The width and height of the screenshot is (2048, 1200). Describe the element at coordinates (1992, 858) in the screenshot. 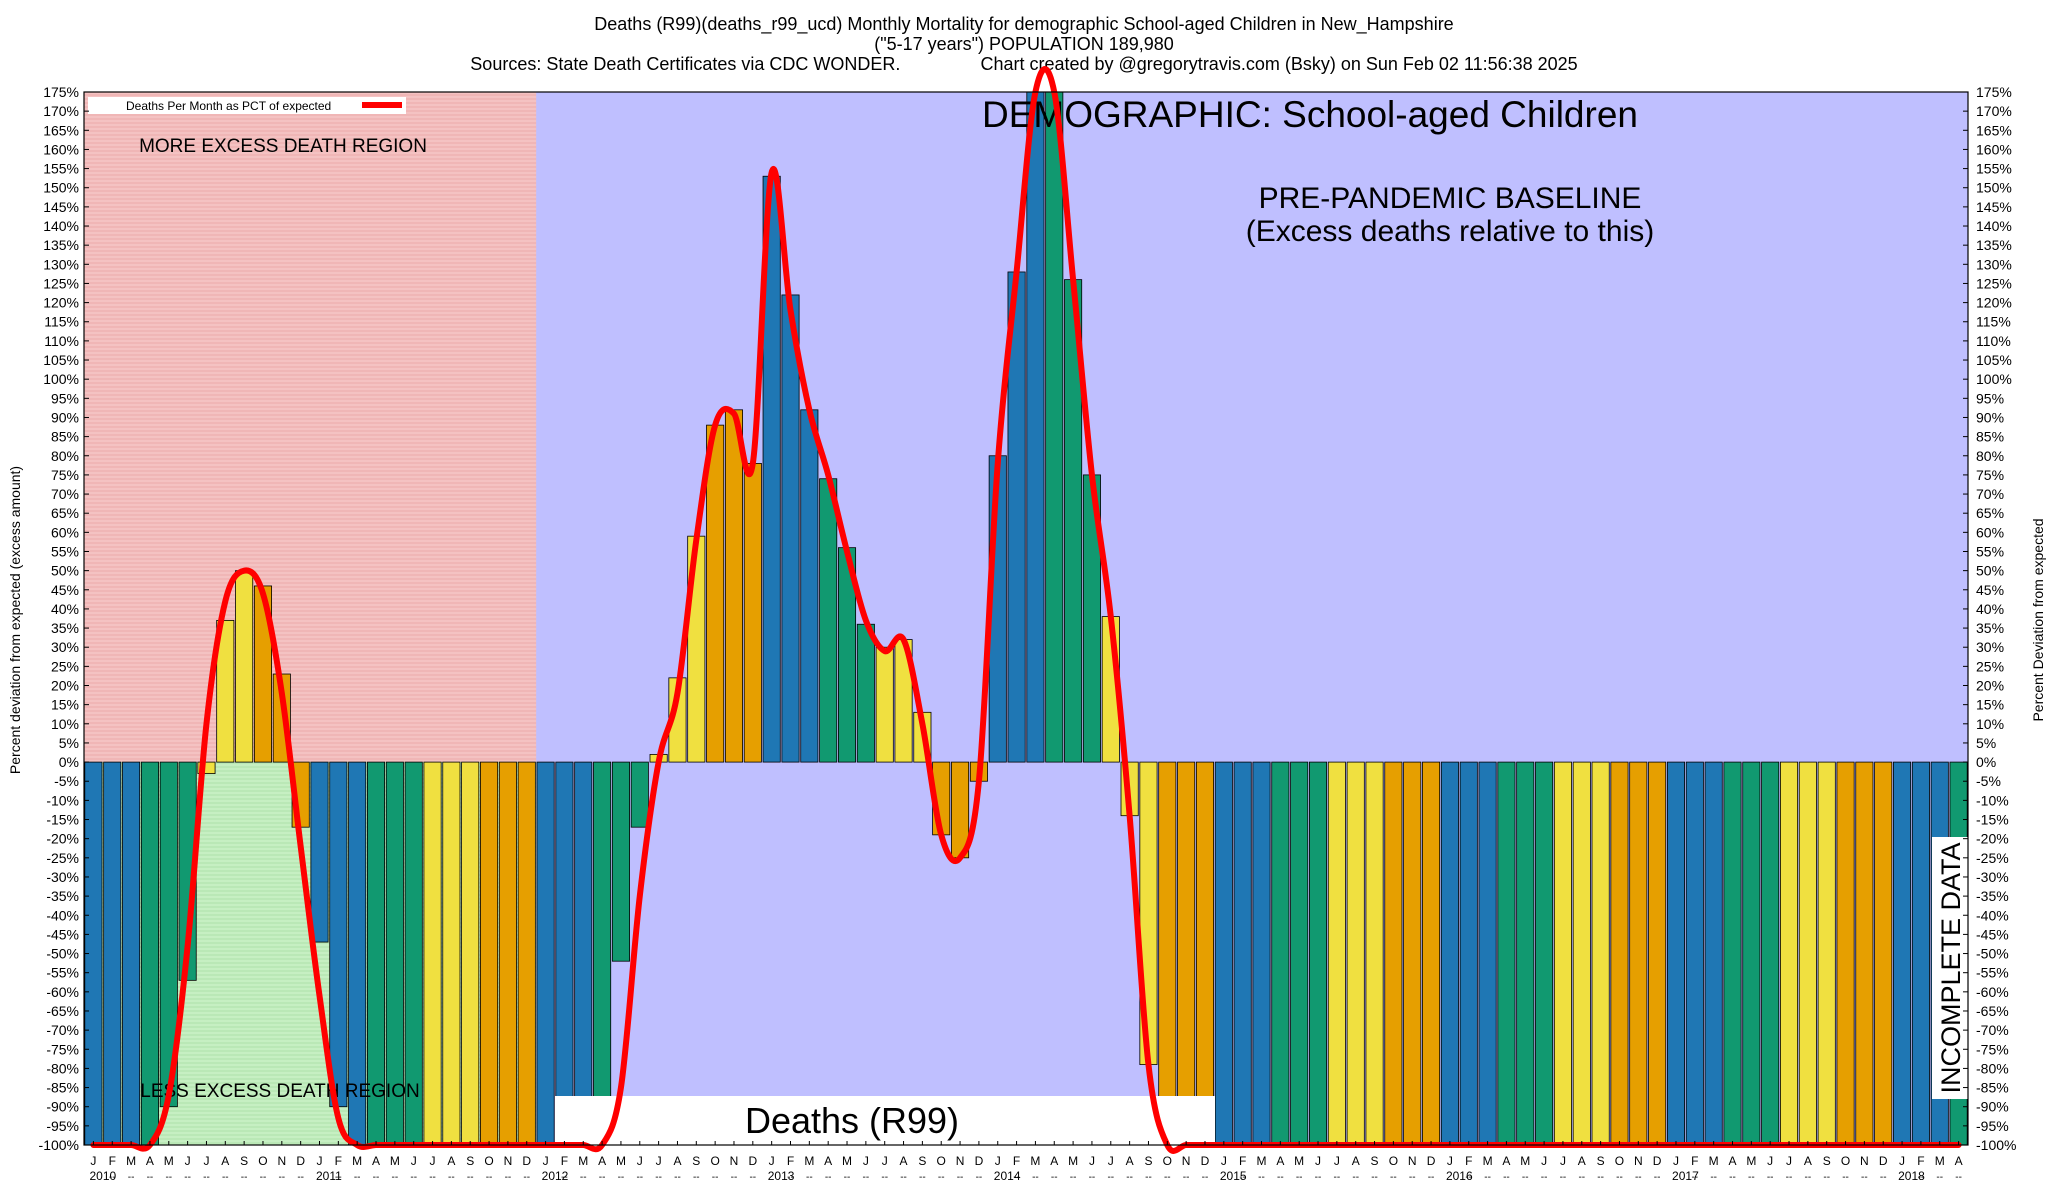

I see `y-tick-label-right: -25%` at that location.